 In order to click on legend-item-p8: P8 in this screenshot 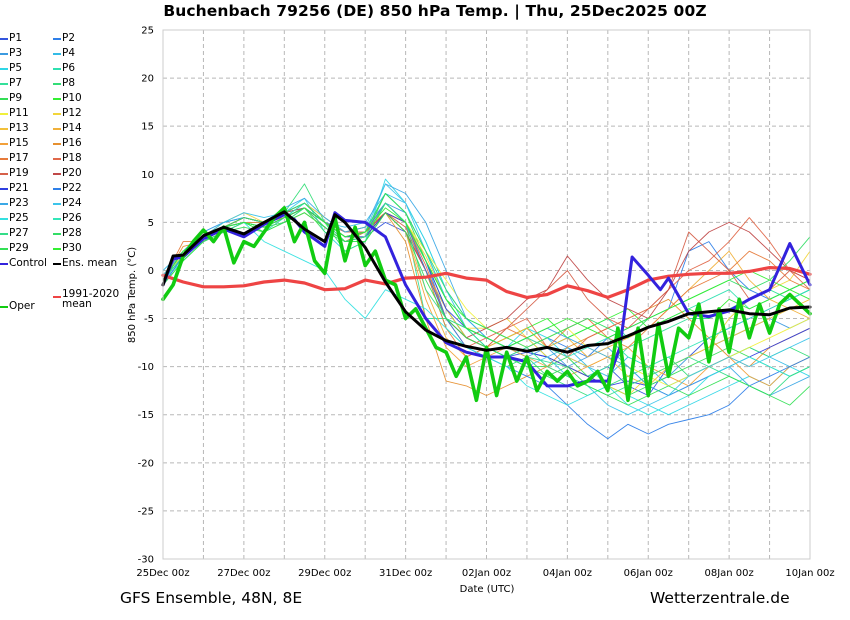, I will do `click(64, 83)`.